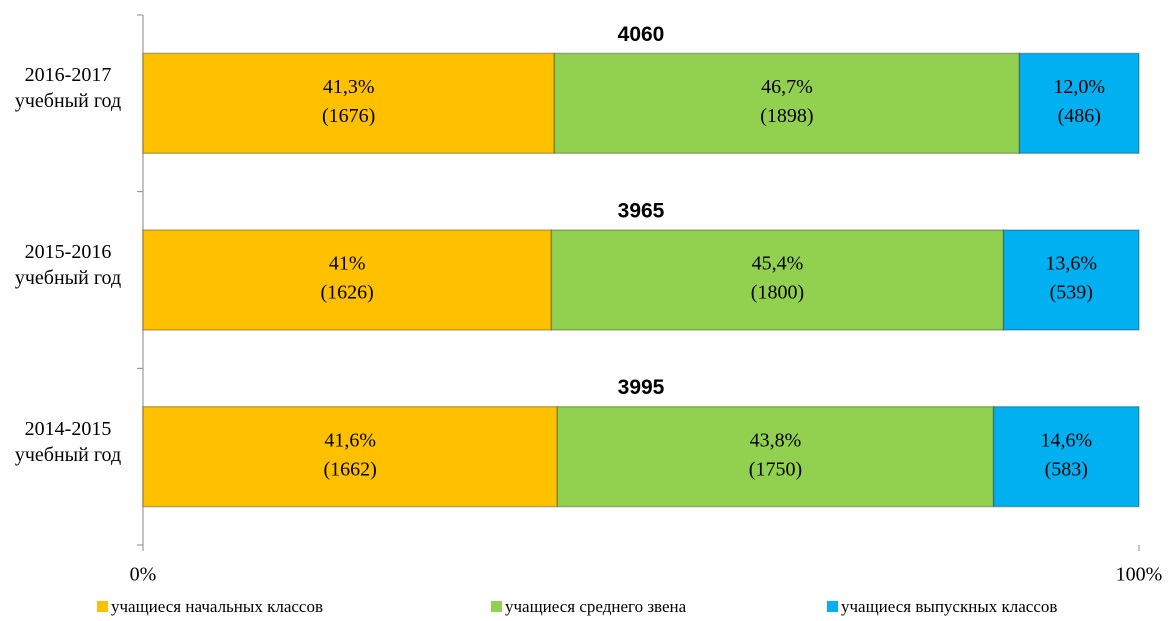 The image size is (1169, 621). I want to click on count-label: (1750), so click(775, 469).